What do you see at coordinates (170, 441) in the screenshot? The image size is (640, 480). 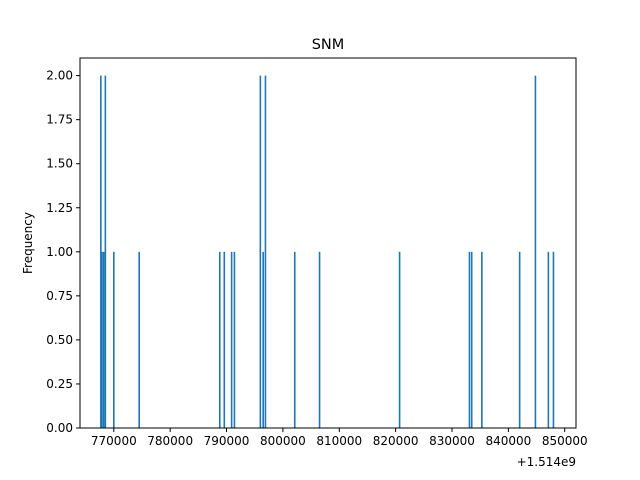 I see `x-tick-label: 780000` at bounding box center [170, 441].